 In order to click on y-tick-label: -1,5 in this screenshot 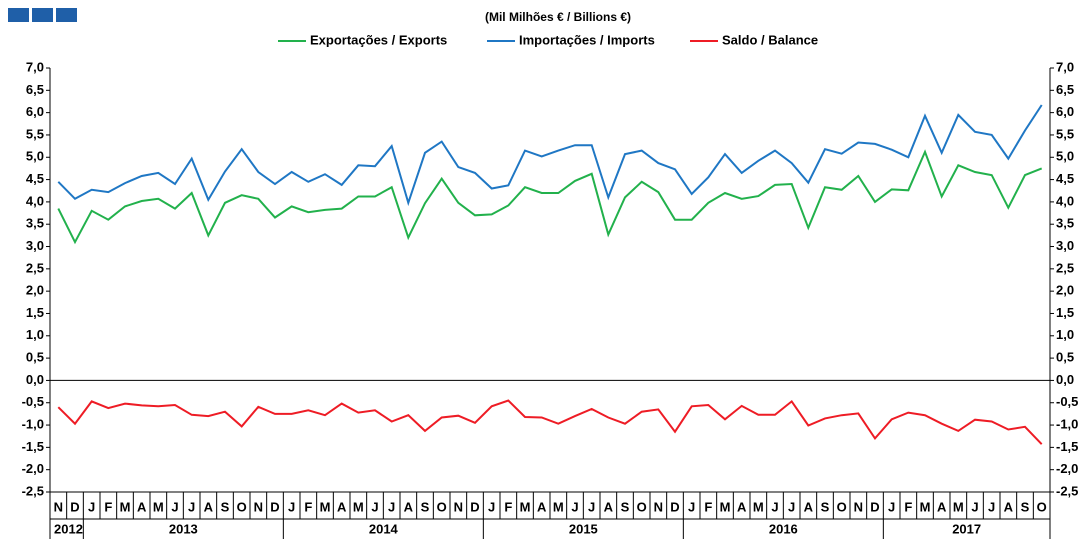, I will do `click(33, 446)`.